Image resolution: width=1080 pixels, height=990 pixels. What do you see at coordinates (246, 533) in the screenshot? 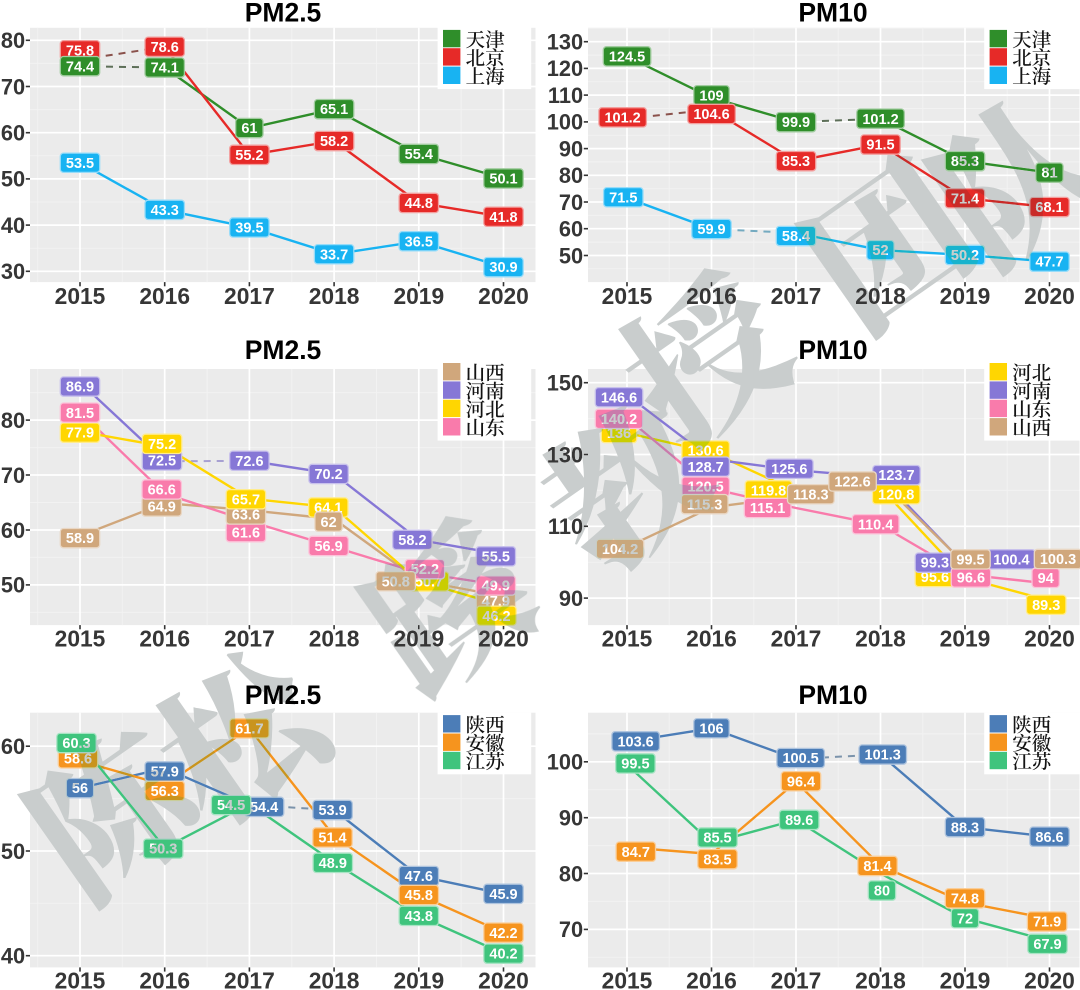
I see `svg-text: 61.6` at bounding box center [246, 533].